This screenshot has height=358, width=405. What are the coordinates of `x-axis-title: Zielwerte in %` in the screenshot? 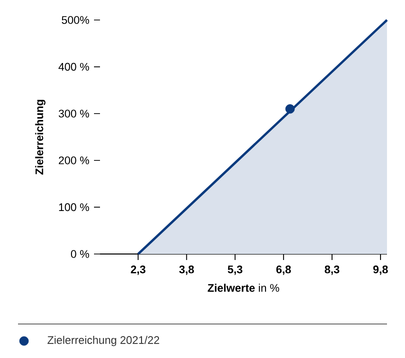 It's located at (244, 288).